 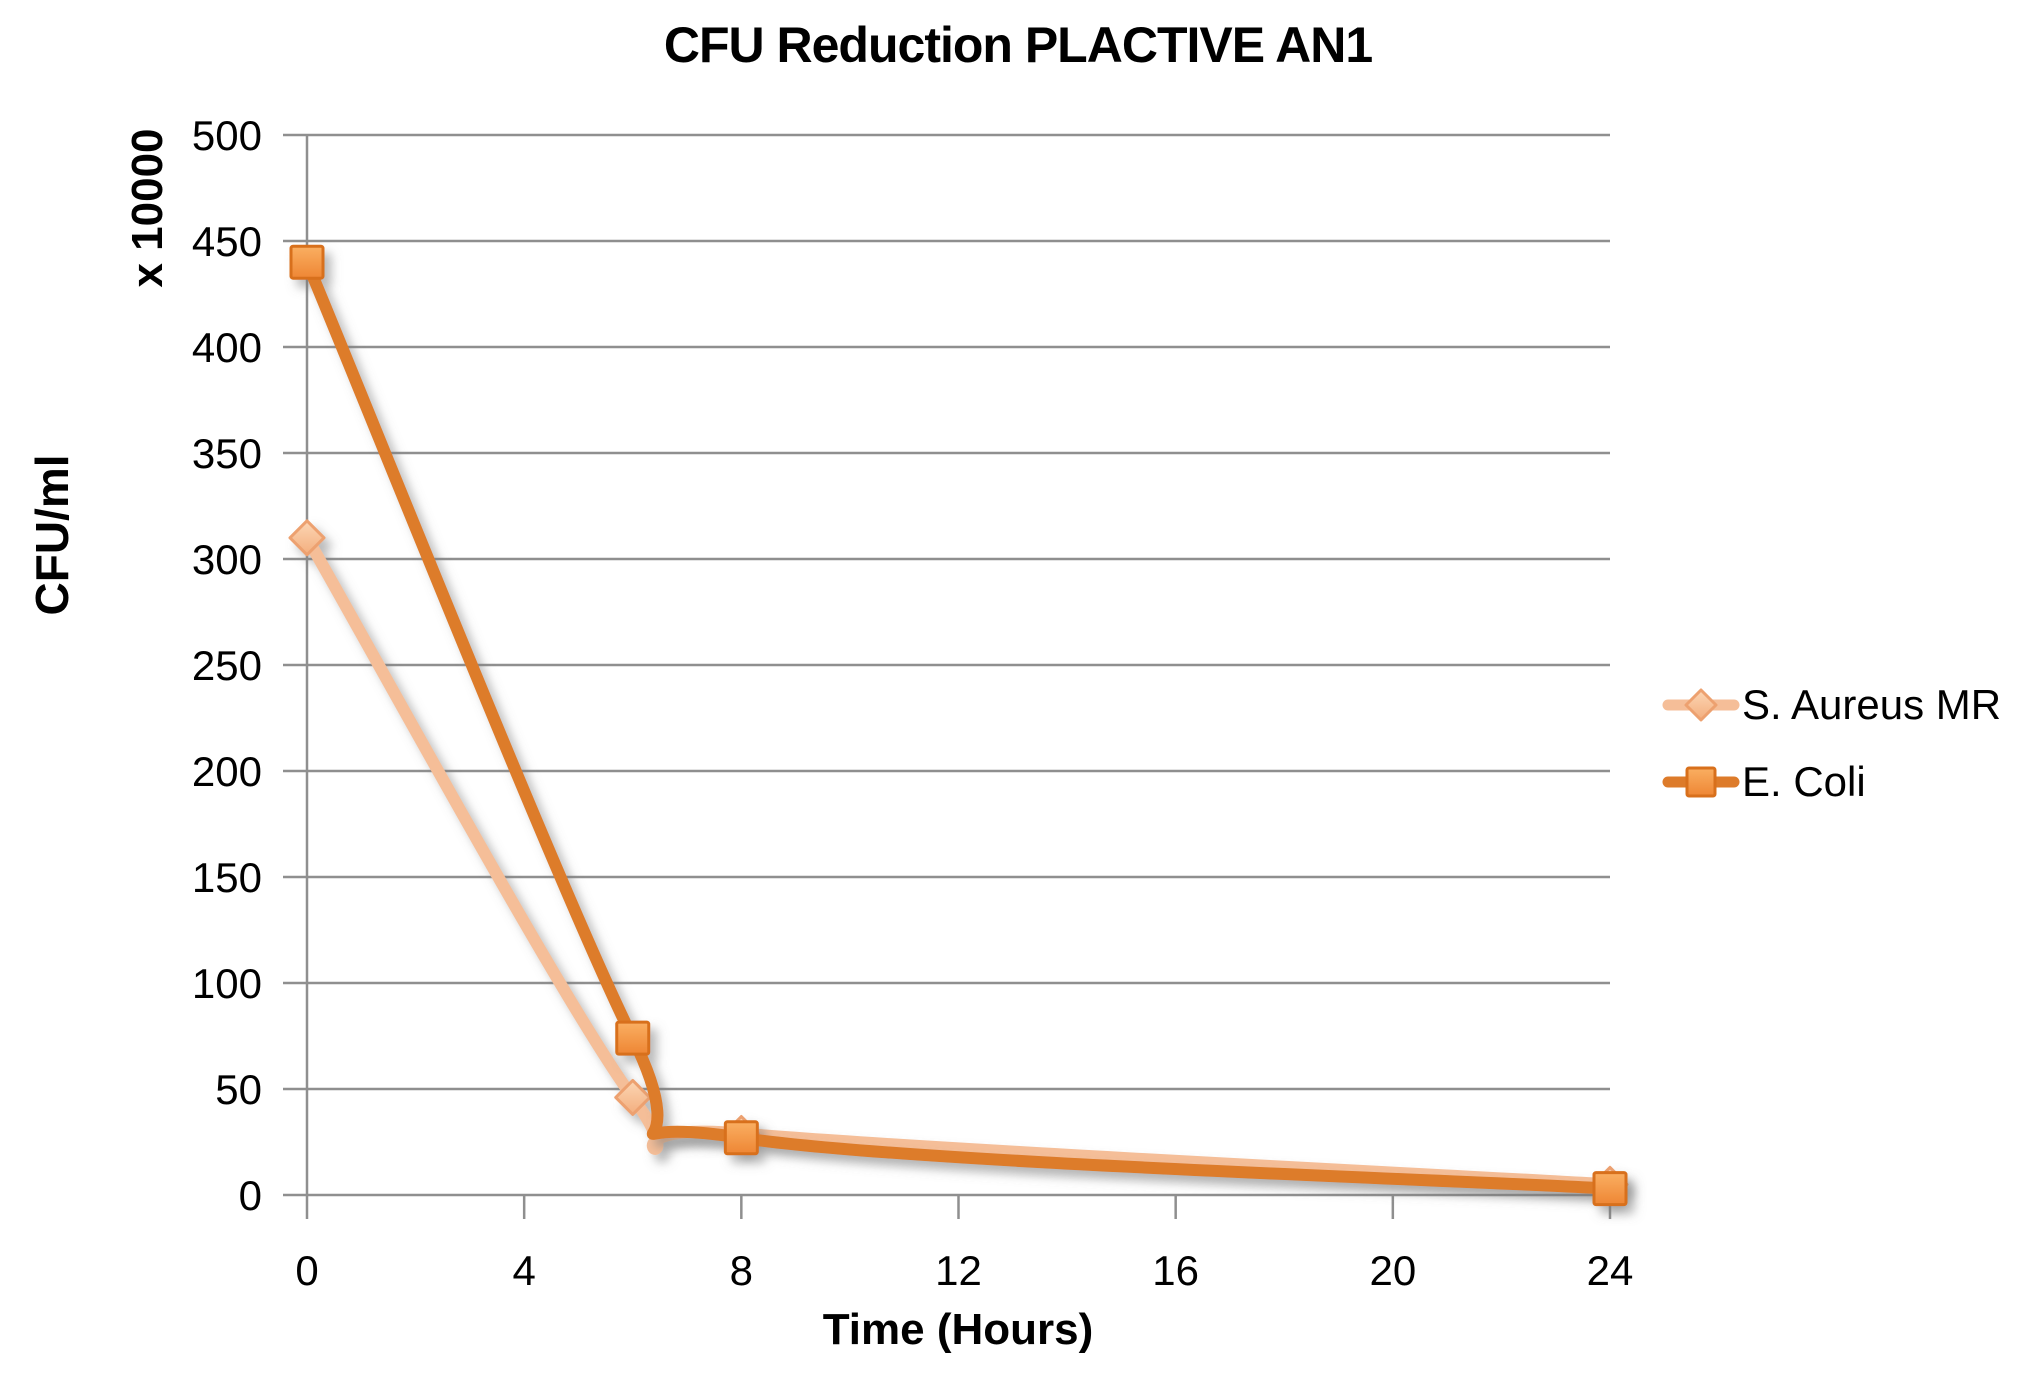 What do you see at coordinates (958, 1329) in the screenshot?
I see `x-axis-title: Time (Hours)` at bounding box center [958, 1329].